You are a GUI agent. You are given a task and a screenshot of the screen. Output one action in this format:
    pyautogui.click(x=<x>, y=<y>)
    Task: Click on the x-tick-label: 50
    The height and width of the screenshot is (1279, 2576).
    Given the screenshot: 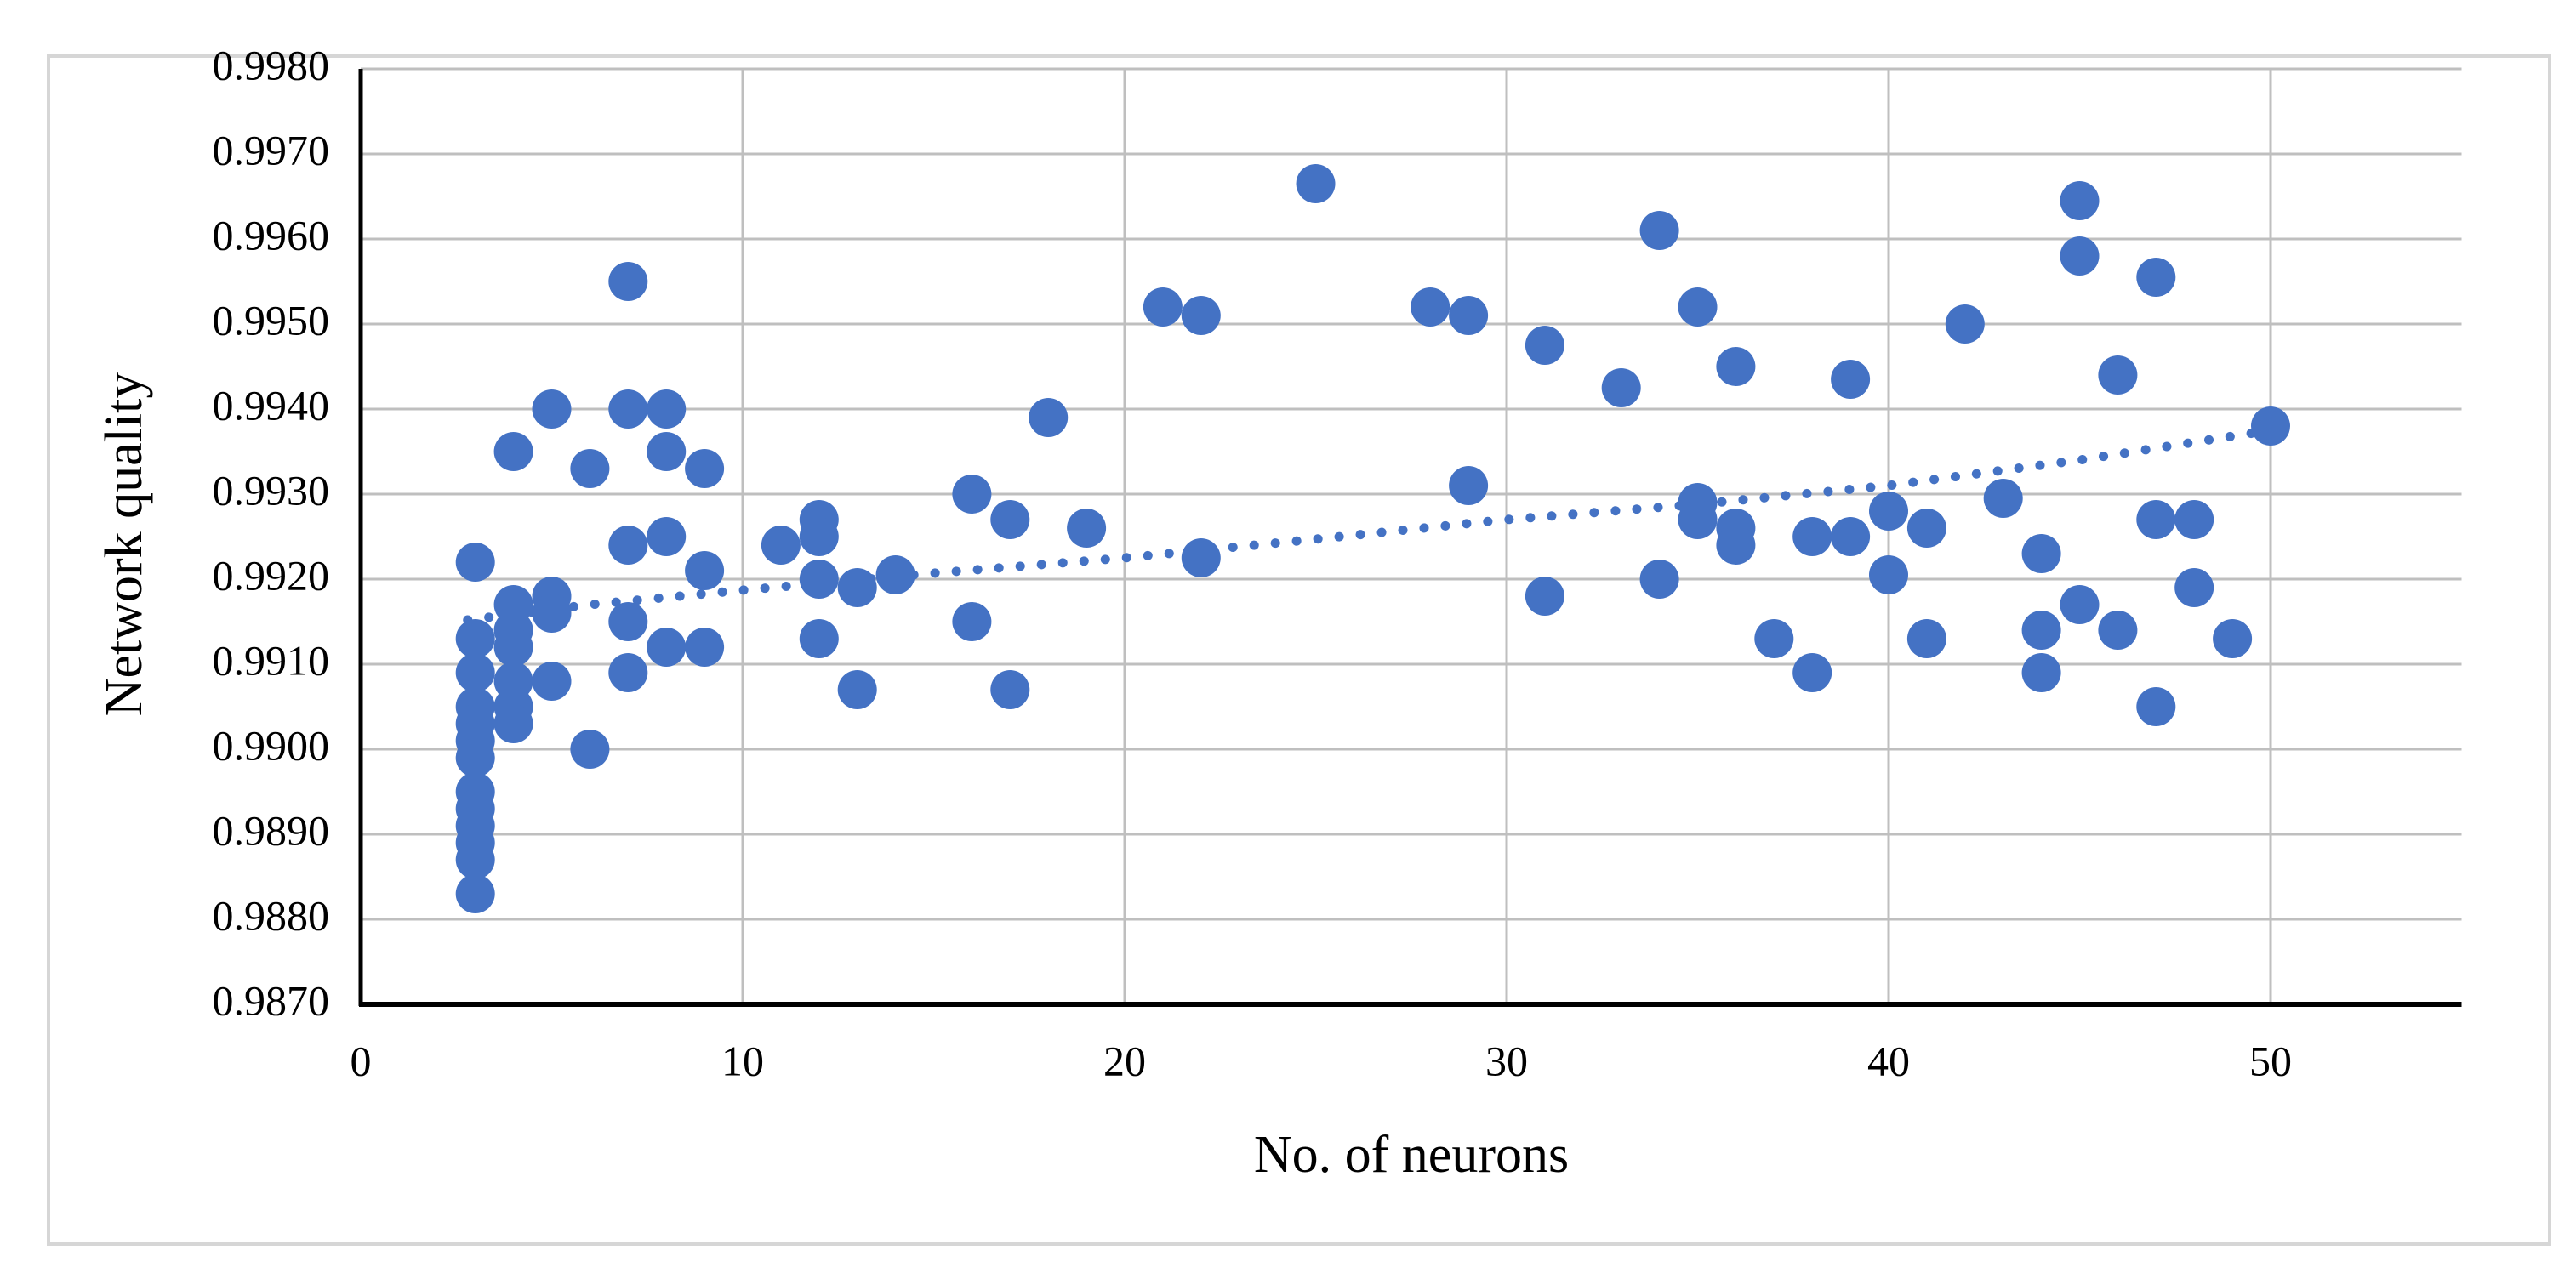 What is the action you would take?
    pyautogui.click(x=2271, y=1060)
    